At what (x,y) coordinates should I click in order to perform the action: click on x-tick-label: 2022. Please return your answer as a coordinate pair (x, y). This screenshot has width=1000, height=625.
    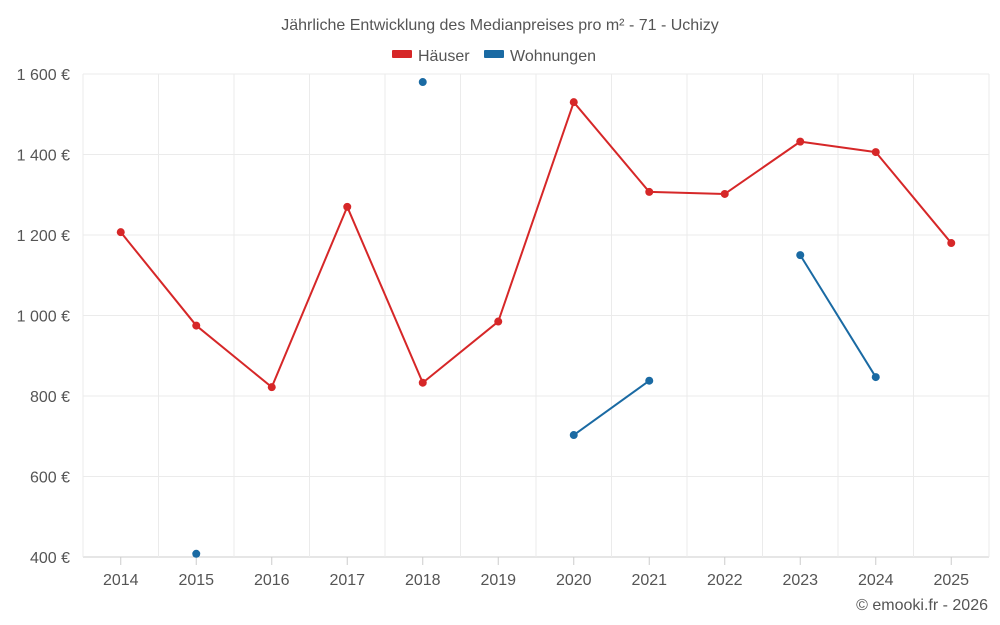
    Looking at the image, I should click on (725, 580).